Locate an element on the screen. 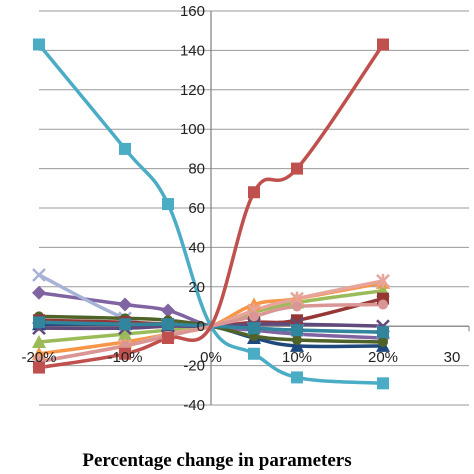 This screenshot has height=474, width=474. y-tick-label: 80 is located at coordinates (196, 169).